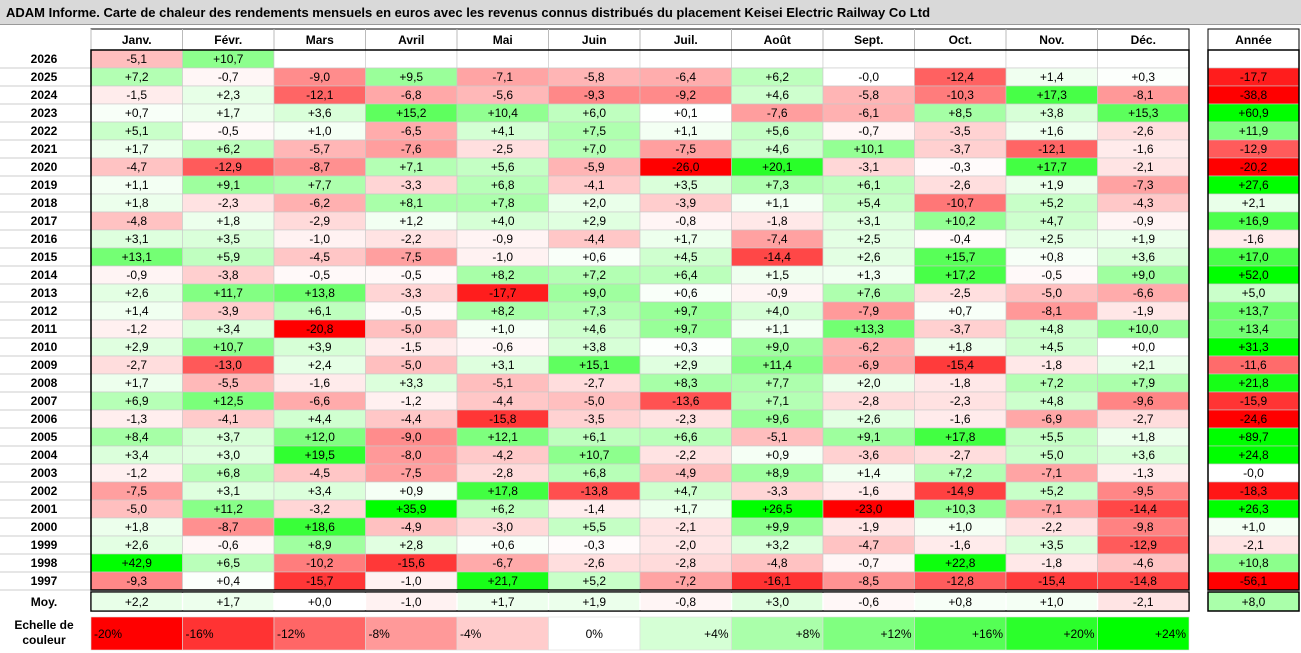 This screenshot has height=653, width=1301. Describe the element at coordinates (44, 581) in the screenshot. I see `year-label: 1997` at that location.